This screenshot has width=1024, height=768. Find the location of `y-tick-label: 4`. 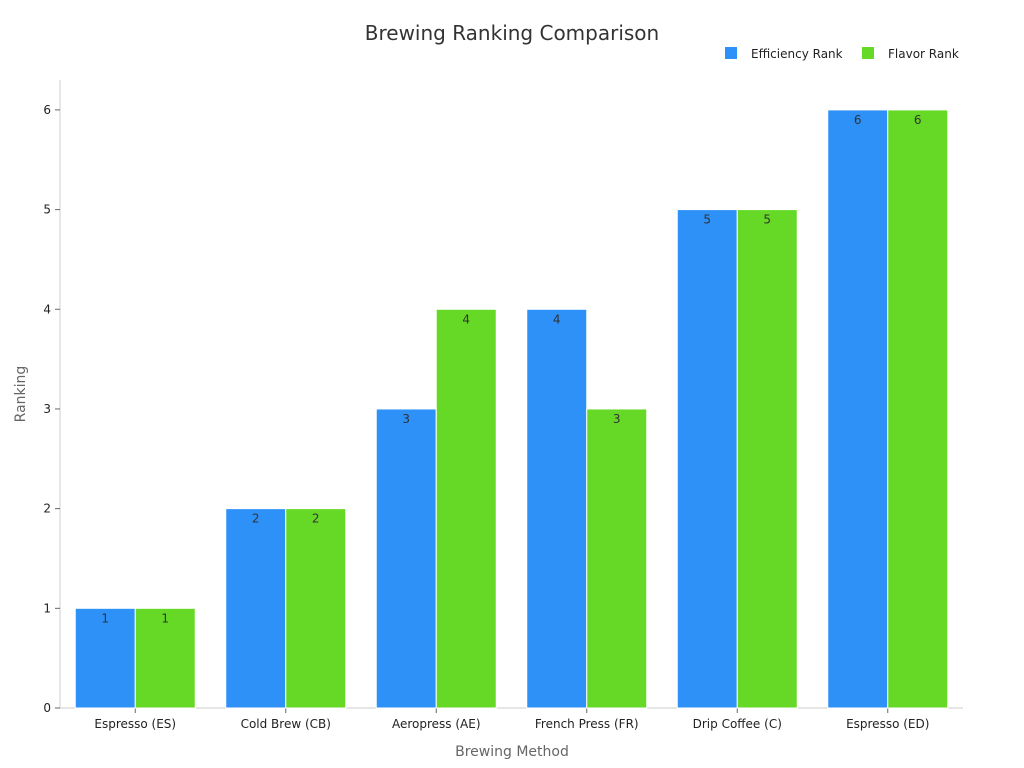

y-tick-label: 4 is located at coordinates (47, 309).